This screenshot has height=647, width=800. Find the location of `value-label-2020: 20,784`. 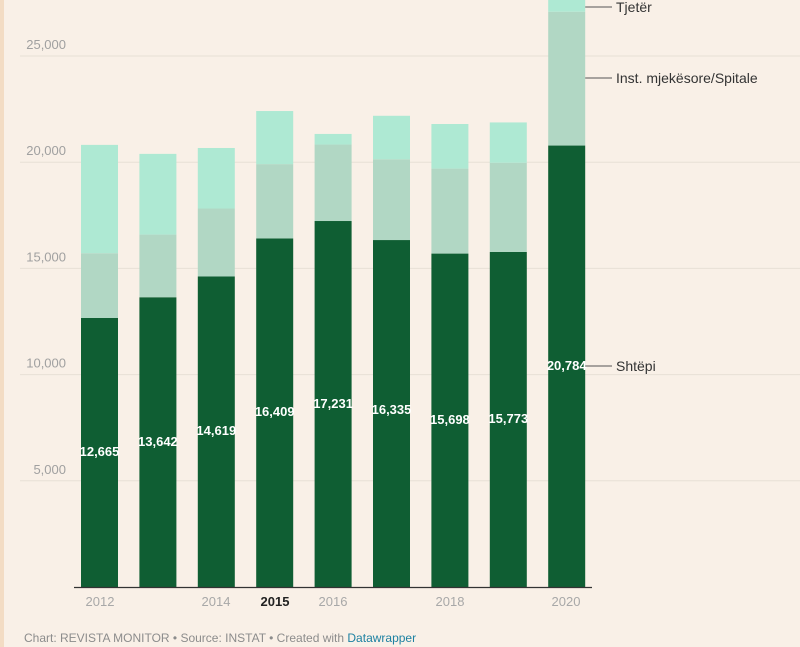

value-label-2020: 20,784 is located at coordinates (567, 365).